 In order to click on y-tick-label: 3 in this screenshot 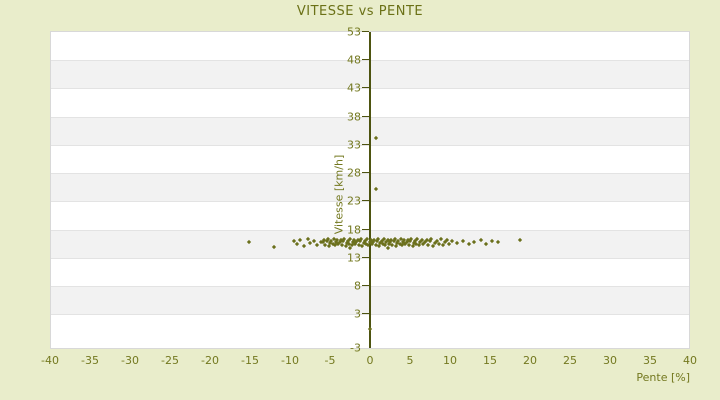, I will do `click(357, 314)`.